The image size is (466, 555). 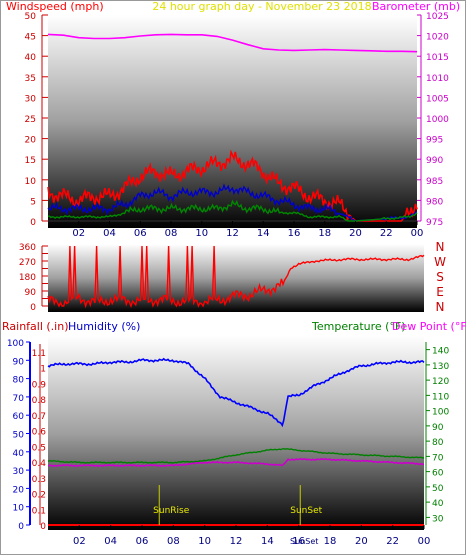 I want to click on rainfall-tick-label: 0.9, so click(x=39, y=385).